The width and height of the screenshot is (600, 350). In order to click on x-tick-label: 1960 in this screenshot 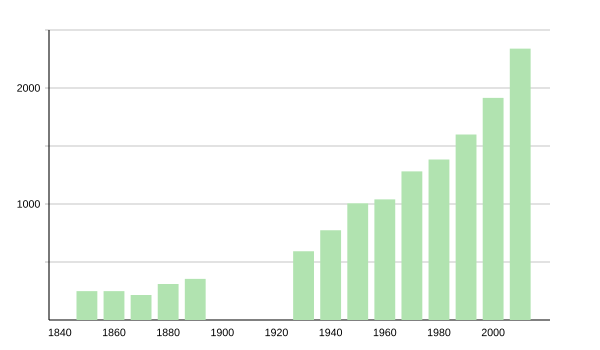, I will do `click(385, 332)`.